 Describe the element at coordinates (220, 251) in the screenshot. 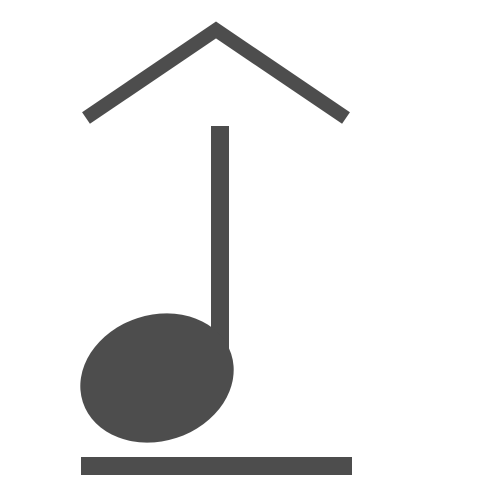

I see `note-stem` at that location.